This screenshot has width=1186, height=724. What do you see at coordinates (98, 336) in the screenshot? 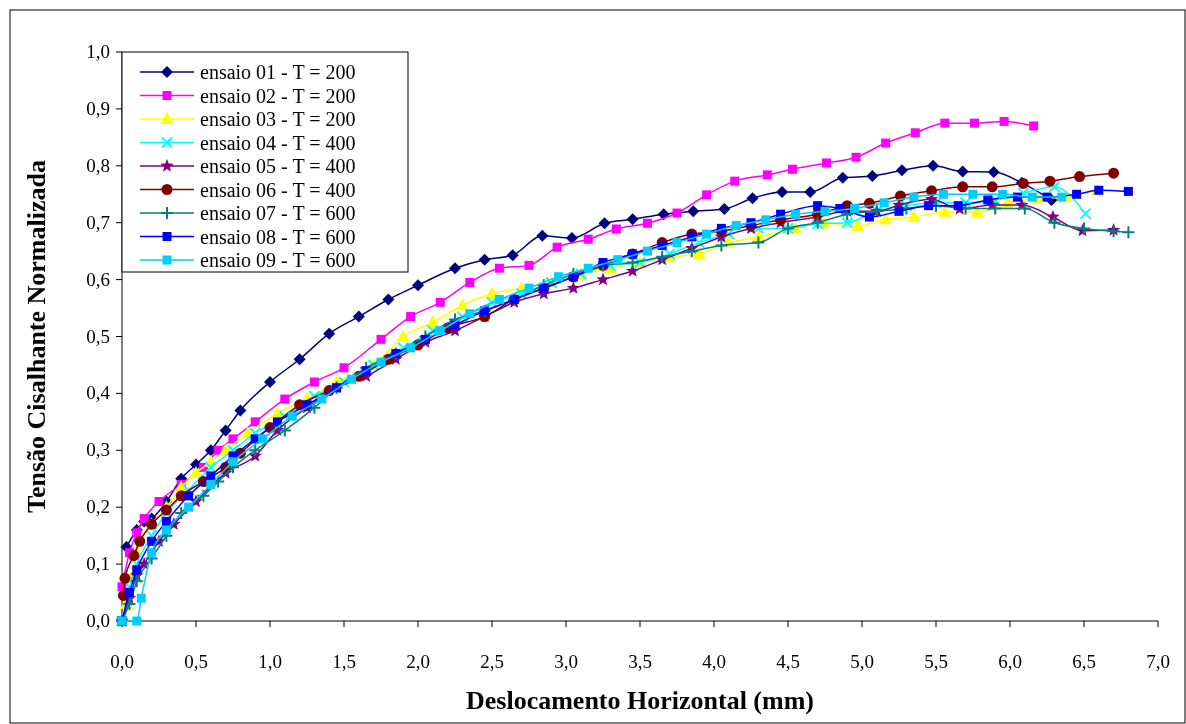
I see `y-tick-label: 0,5` at bounding box center [98, 336].